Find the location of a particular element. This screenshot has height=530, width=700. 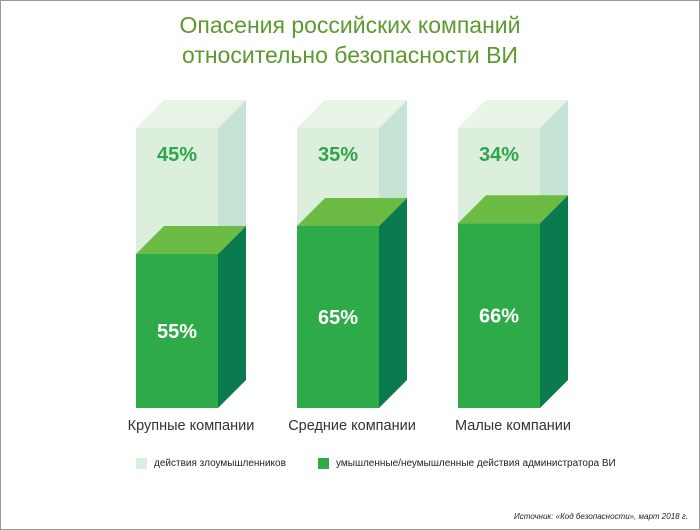

value-label-lower-1: 65% is located at coordinates (338, 318).